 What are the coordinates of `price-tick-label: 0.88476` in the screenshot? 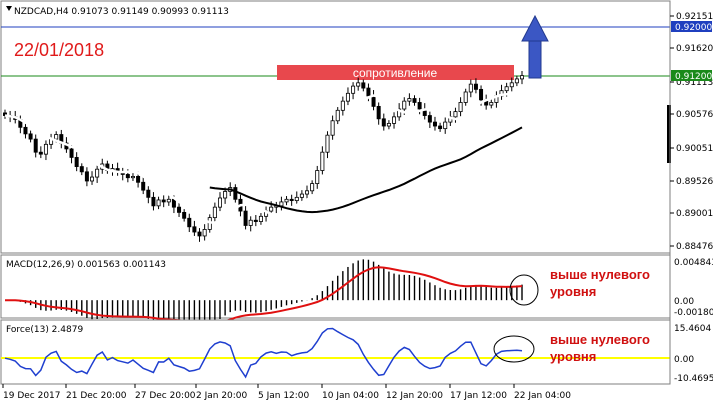 It's located at (694, 247).